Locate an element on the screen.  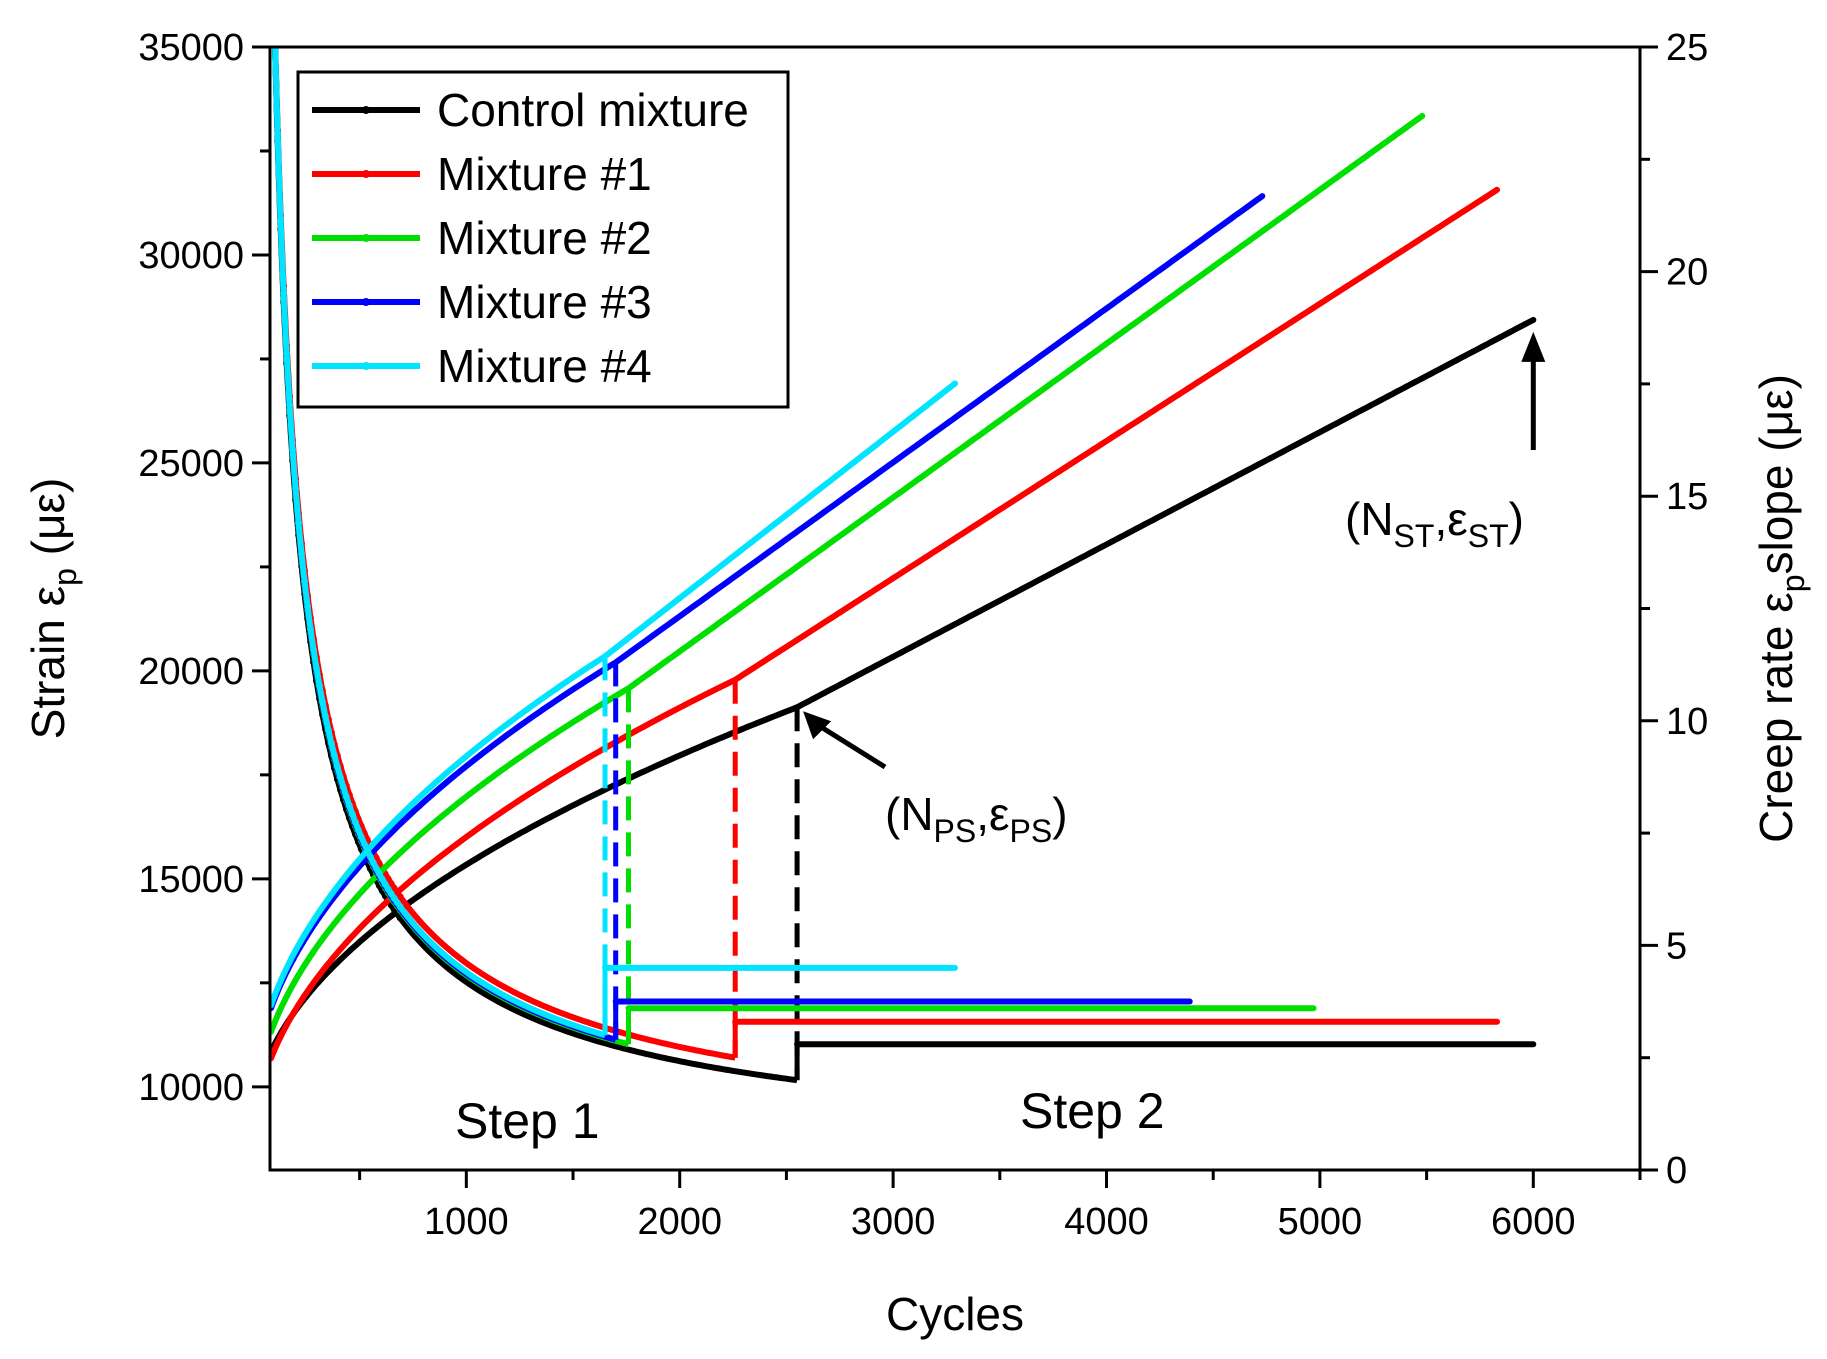
annotation-ps: (NPS,εPS) is located at coordinates (976, 818).